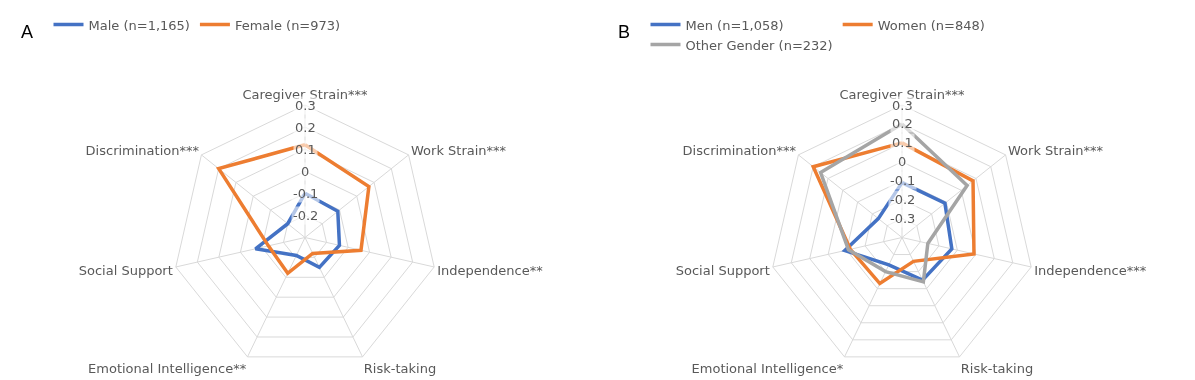 This screenshot has height=380, width=1195. Describe the element at coordinates (767, 369) in the screenshot. I see `spoke-label: Emotional Intelligence*` at that location.